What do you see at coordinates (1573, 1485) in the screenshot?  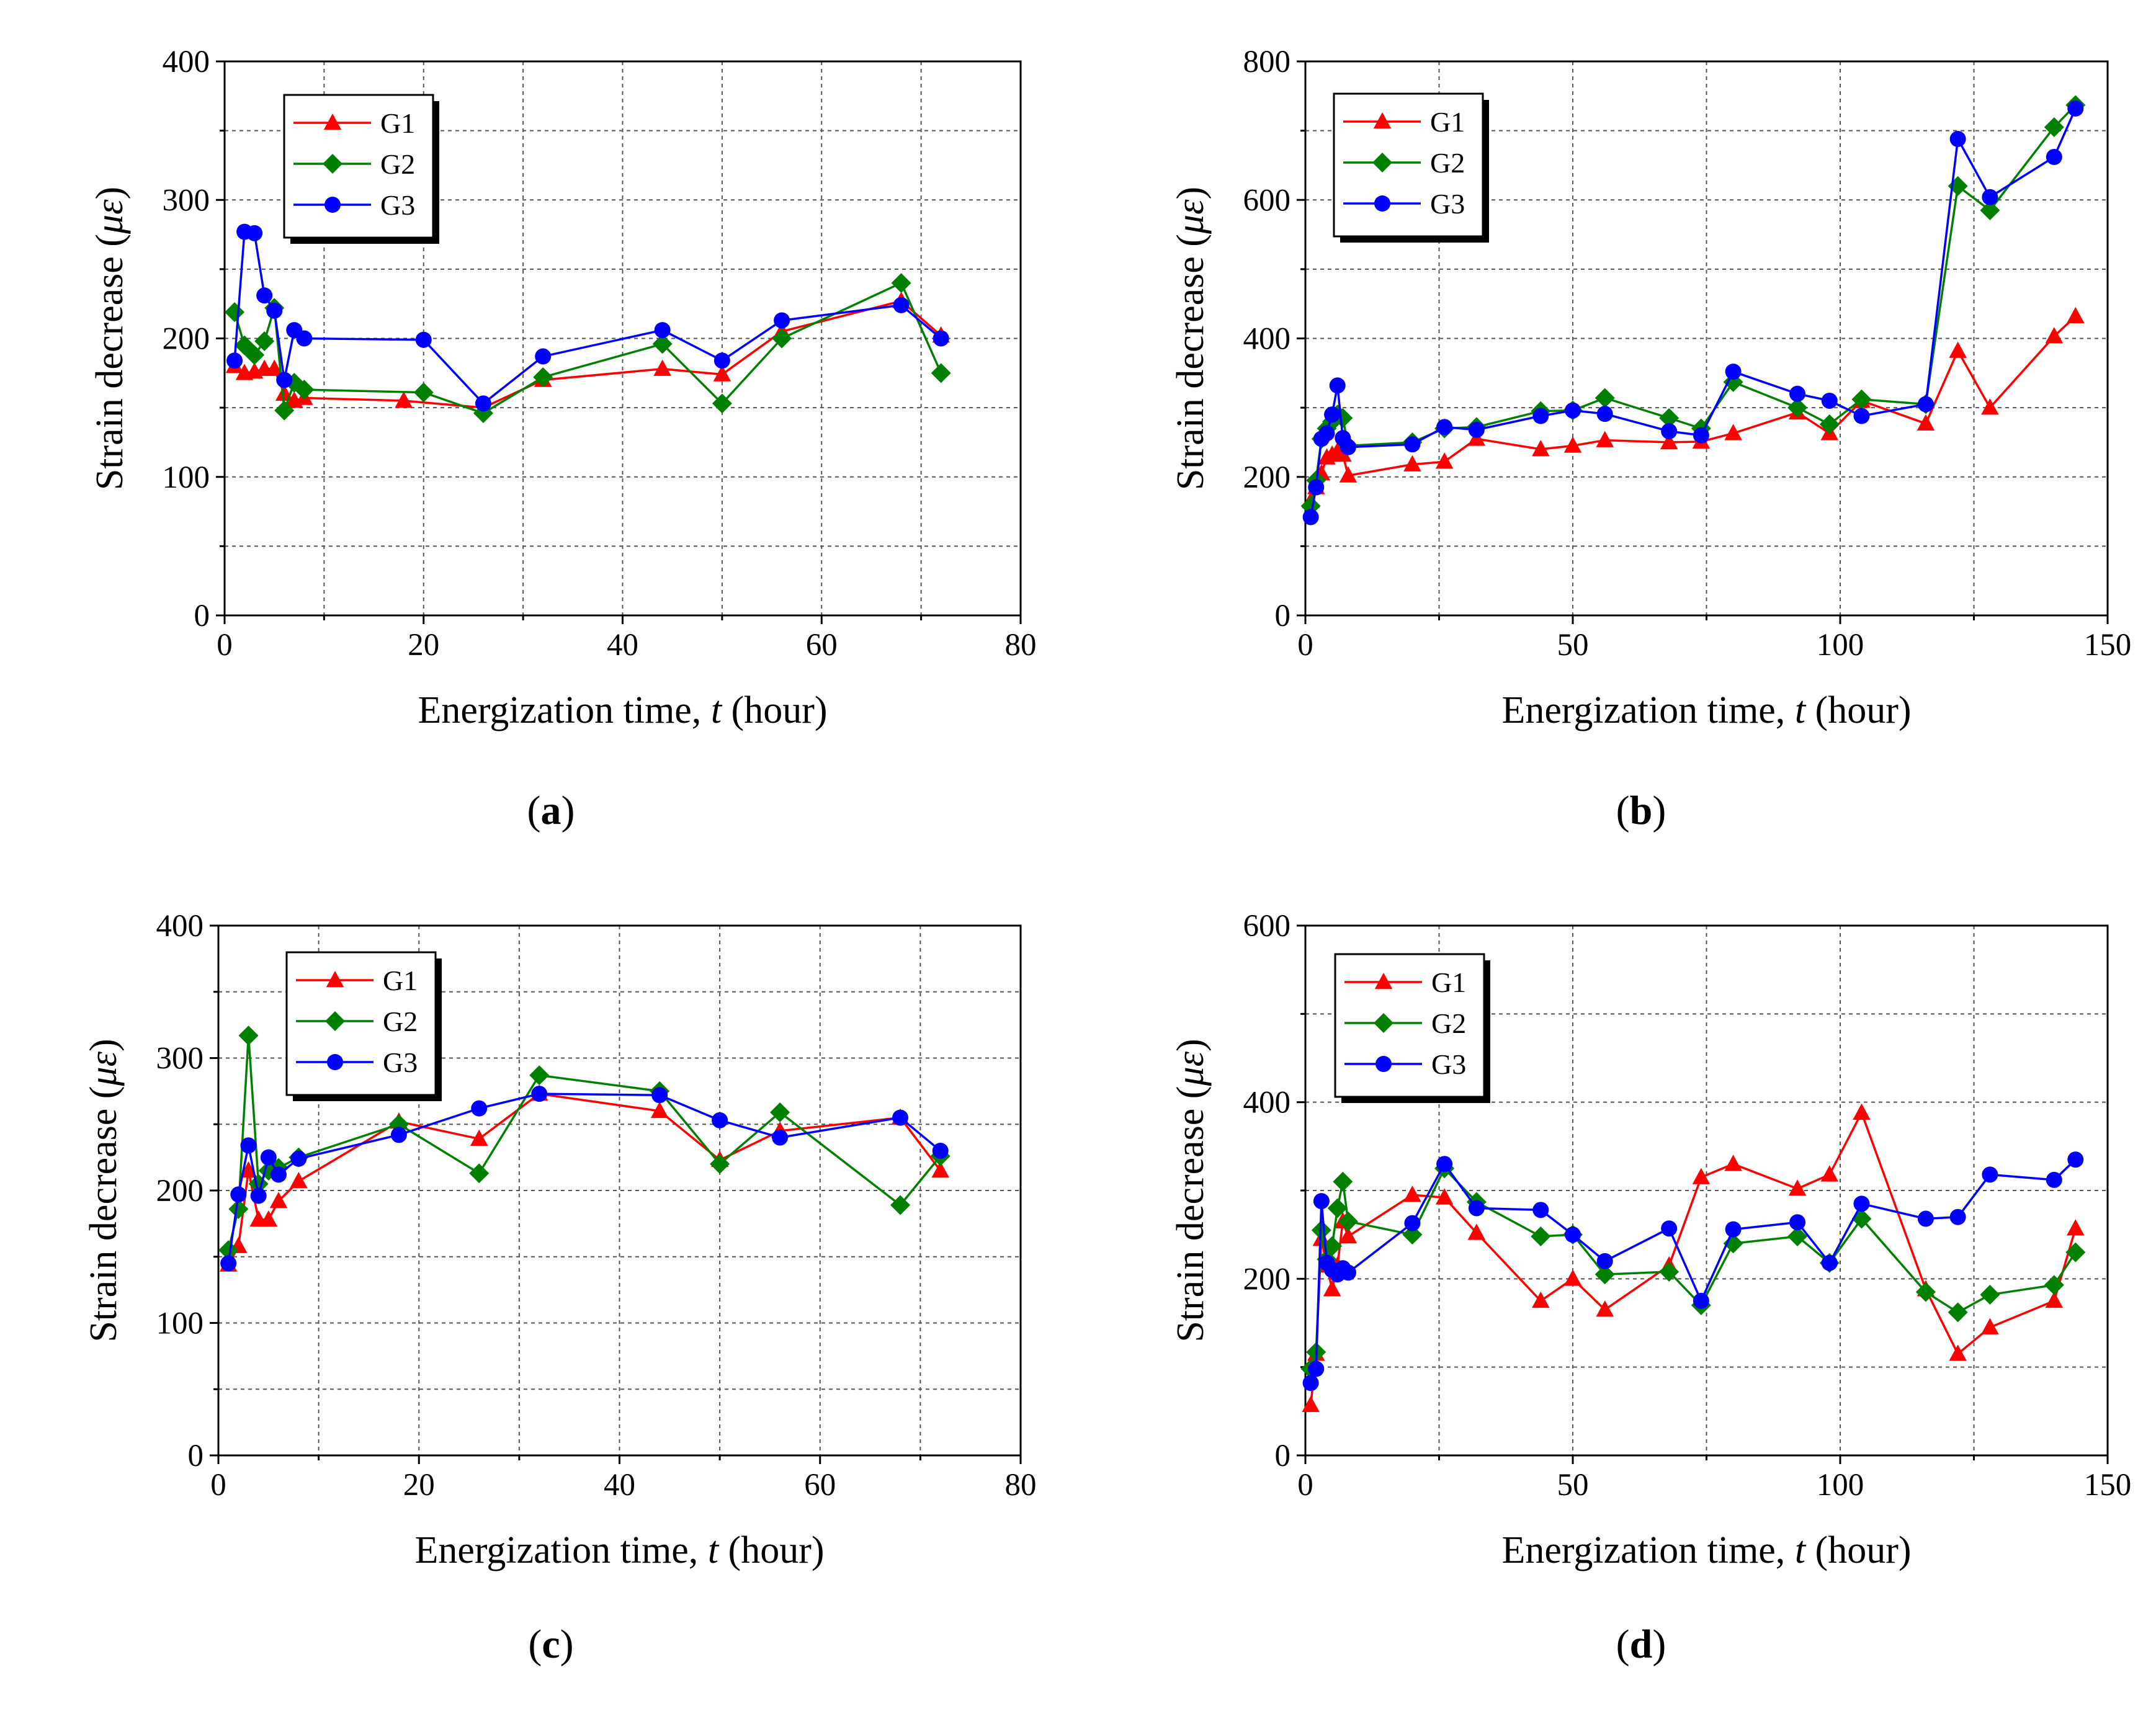 I see `x-tick-label: 50` at bounding box center [1573, 1485].